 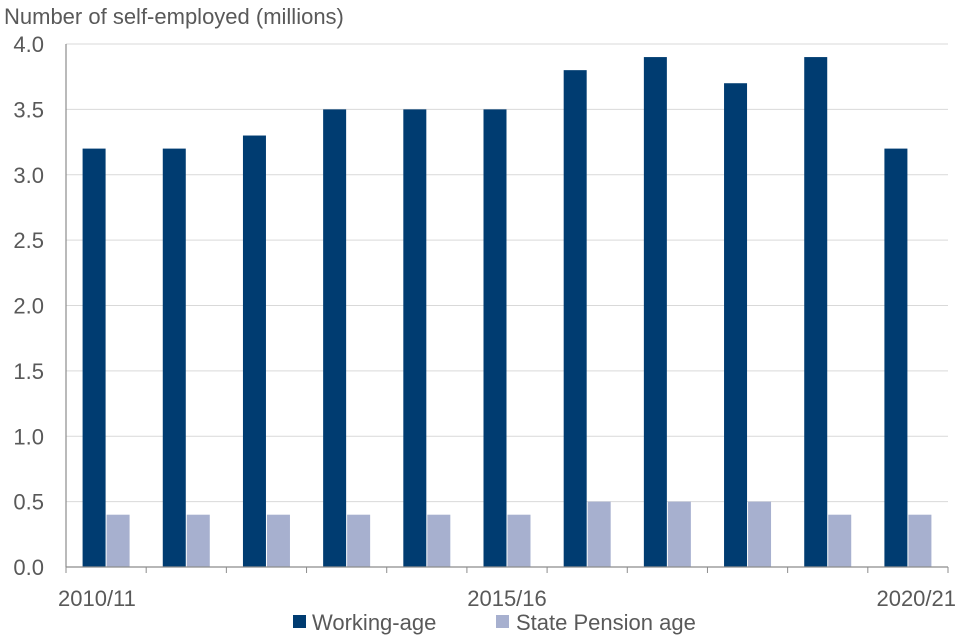 What do you see at coordinates (28, 567) in the screenshot?
I see `y-tick-label: 0.0` at bounding box center [28, 567].